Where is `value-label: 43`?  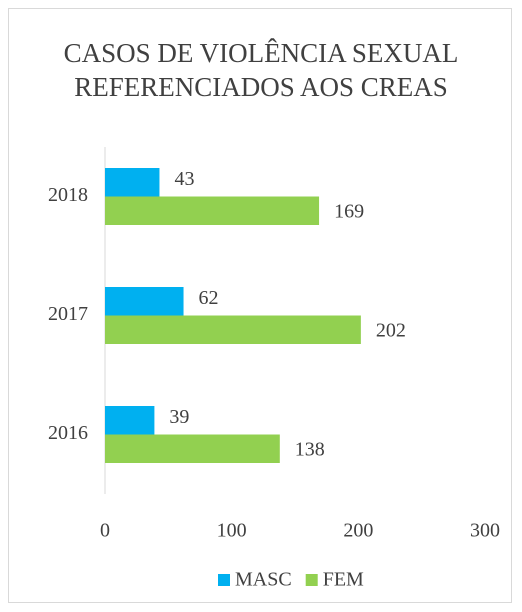 value-label: 43 is located at coordinates (184, 179).